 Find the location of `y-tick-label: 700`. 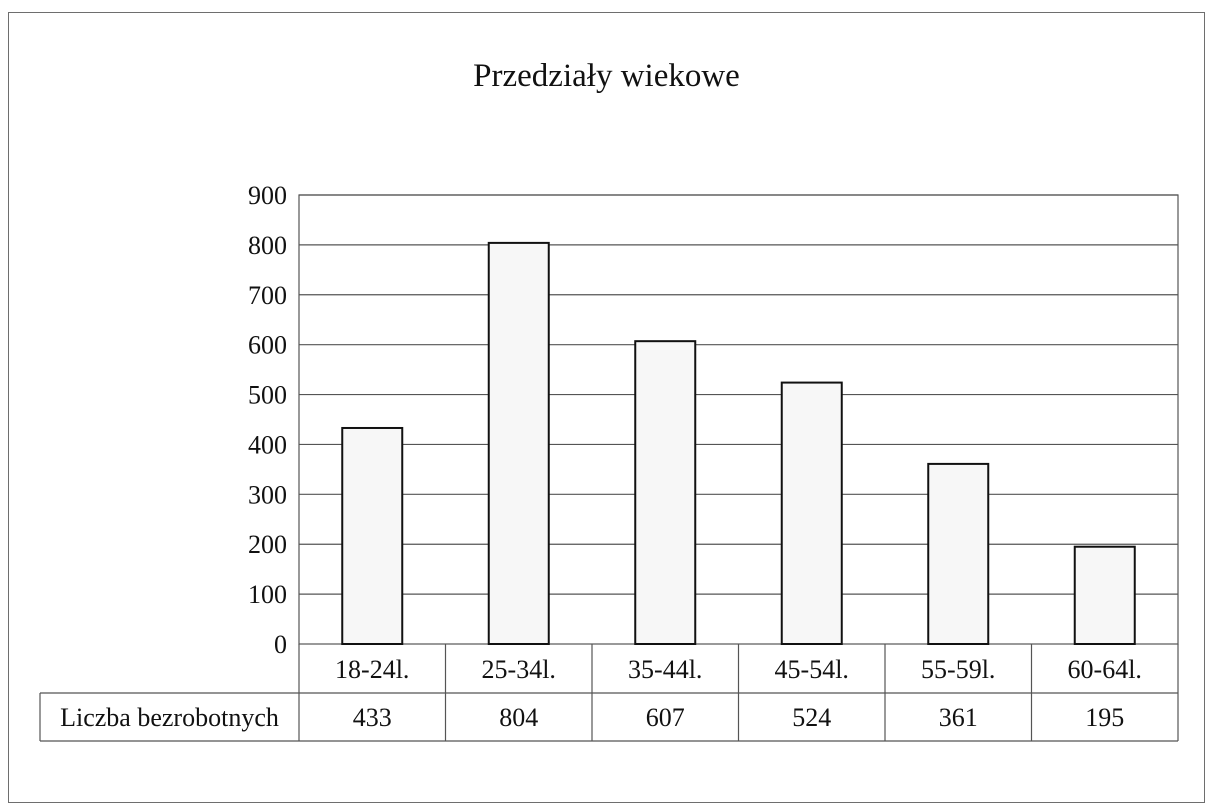

y-tick-label: 700 is located at coordinates (267, 295).